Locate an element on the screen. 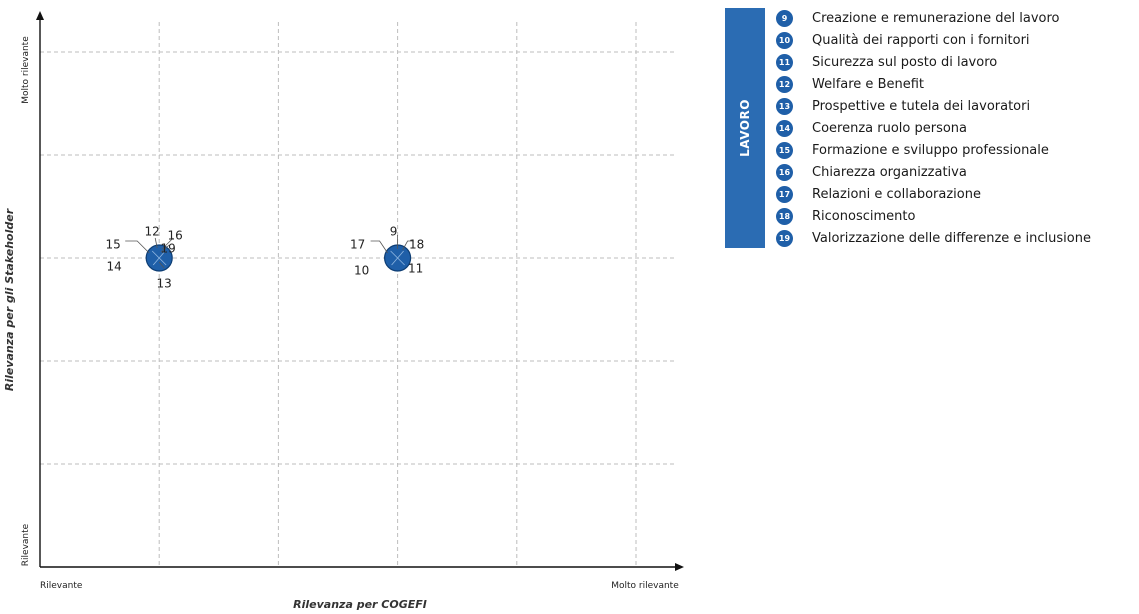 The height and width of the screenshot is (614, 1139). legend-label: Relazioni e collaborazione is located at coordinates (896, 194).